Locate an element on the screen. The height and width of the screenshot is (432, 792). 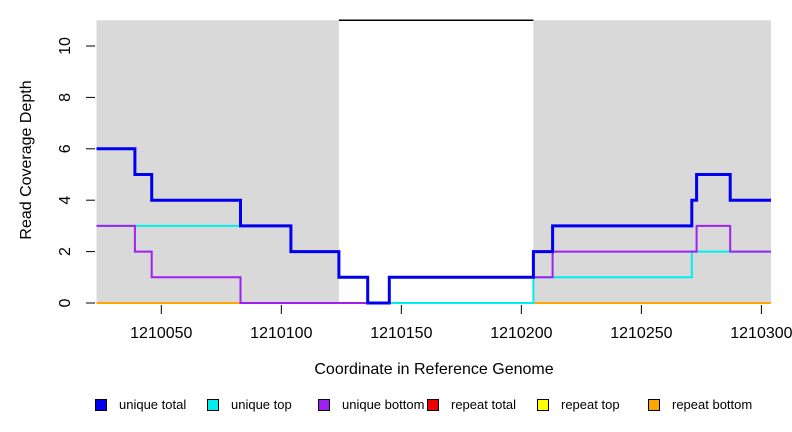
x-axis-tick-label: 1210100 is located at coordinates (281, 333).